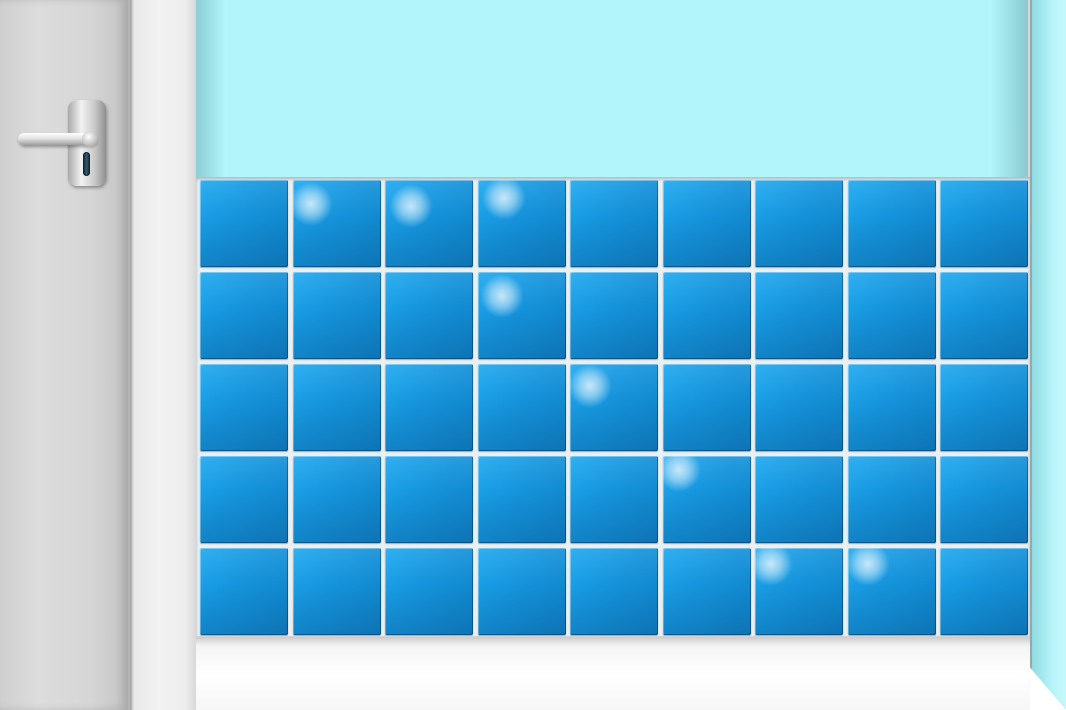 This screenshot has height=710, width=1066. Describe the element at coordinates (90, 139) in the screenshot. I see `door-handle-knob` at that location.